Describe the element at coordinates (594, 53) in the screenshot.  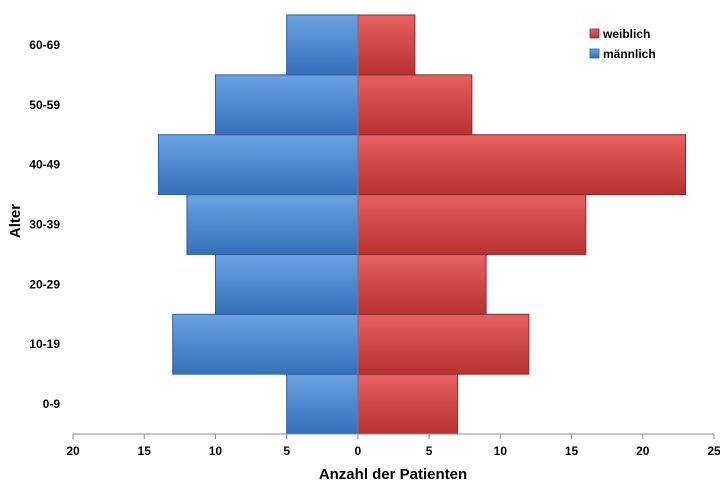
I see `legend-swatch-male` at that location.